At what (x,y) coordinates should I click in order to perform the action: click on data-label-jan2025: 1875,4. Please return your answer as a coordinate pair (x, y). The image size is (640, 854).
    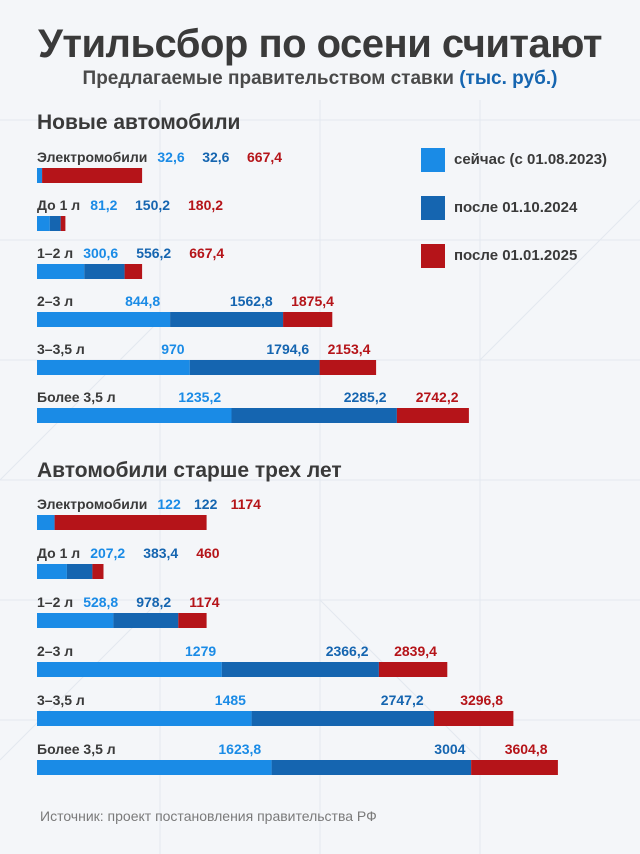
    Looking at the image, I should click on (312, 301).